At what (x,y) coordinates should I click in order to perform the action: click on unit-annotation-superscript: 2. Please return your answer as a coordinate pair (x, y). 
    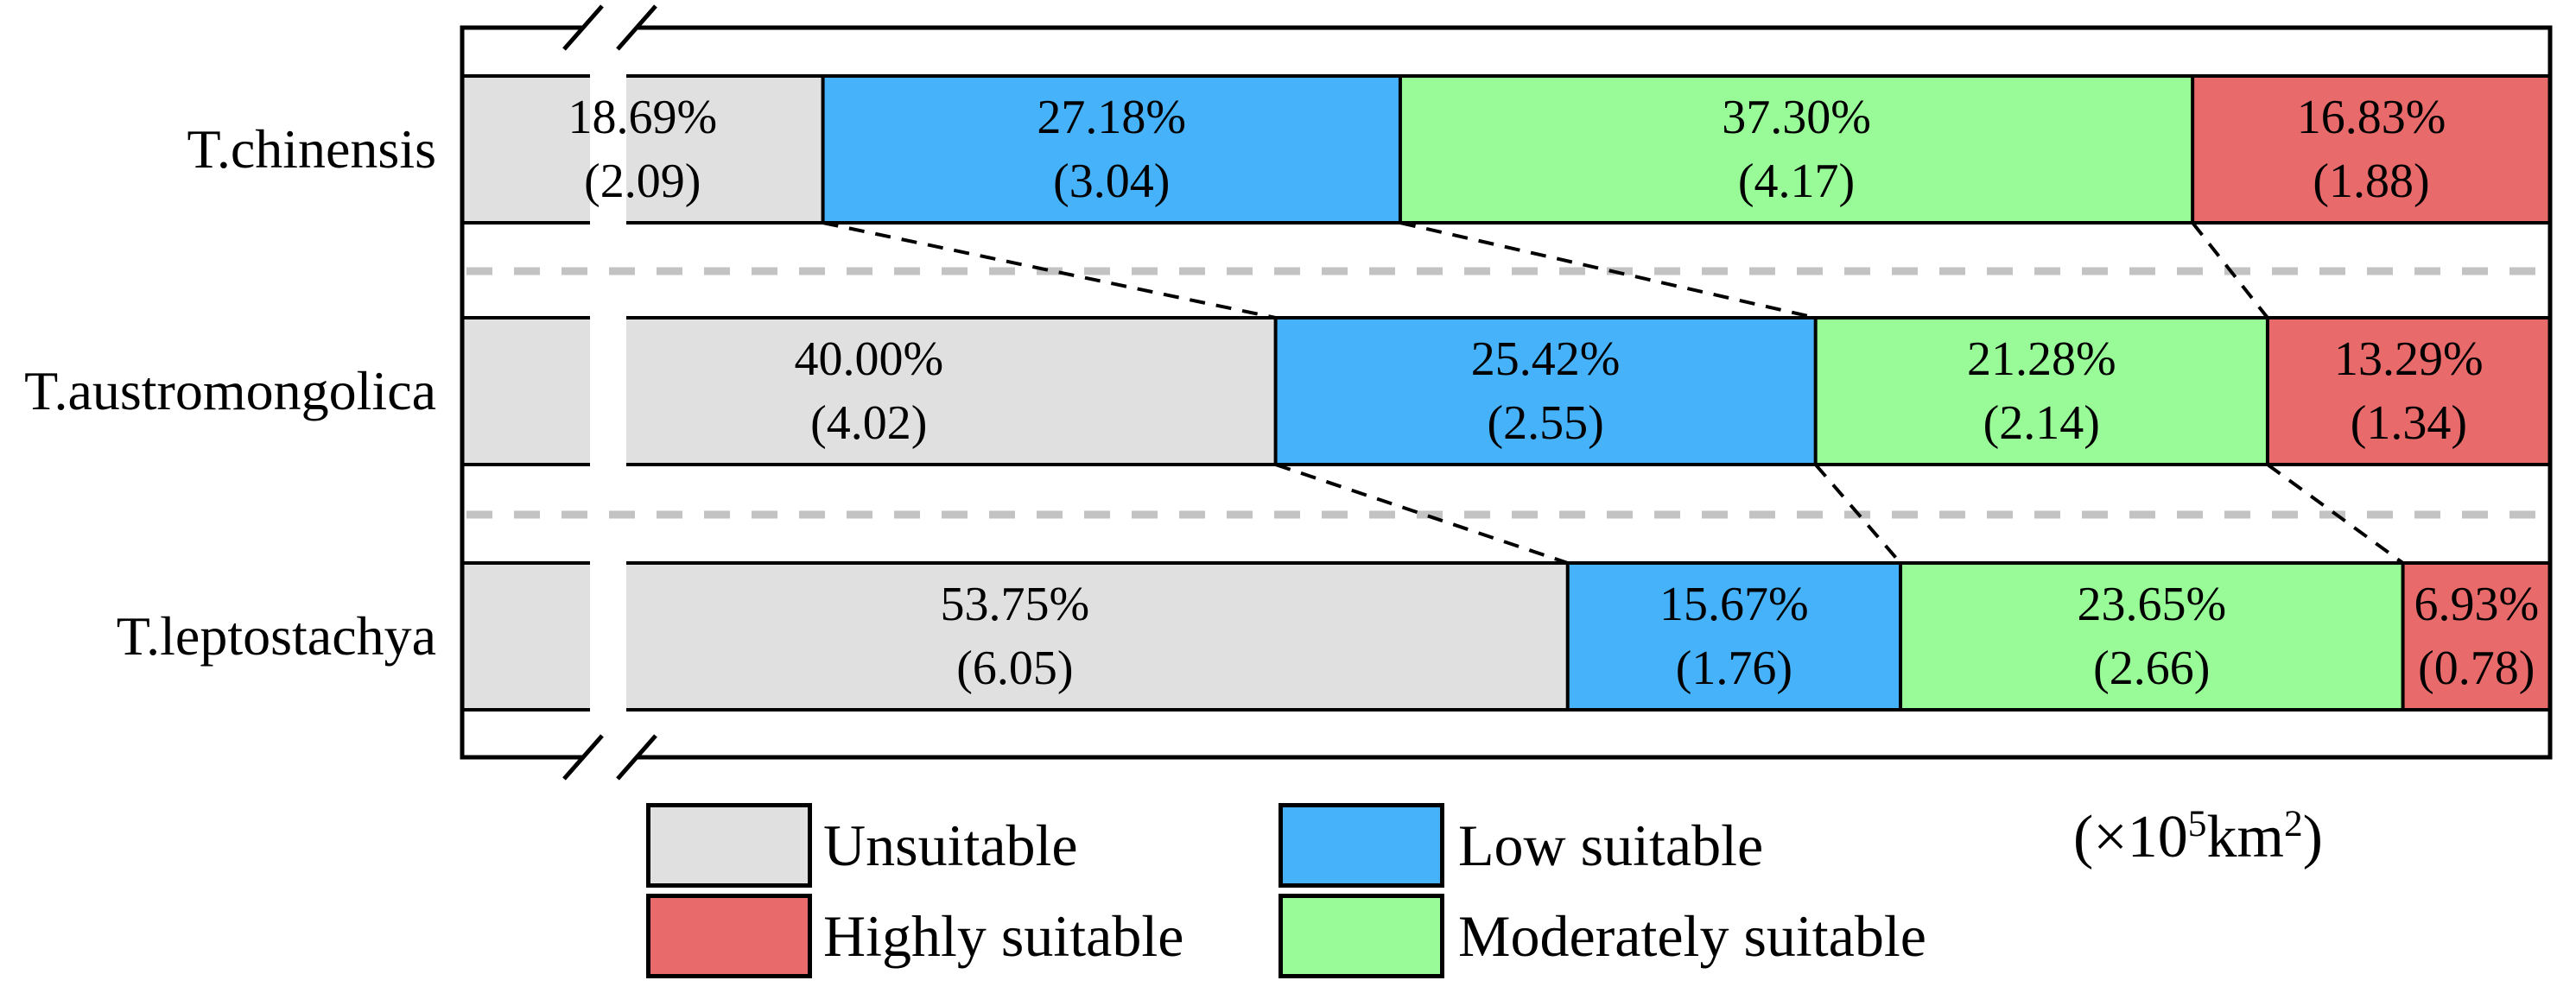
    Looking at the image, I should click on (2293, 824).